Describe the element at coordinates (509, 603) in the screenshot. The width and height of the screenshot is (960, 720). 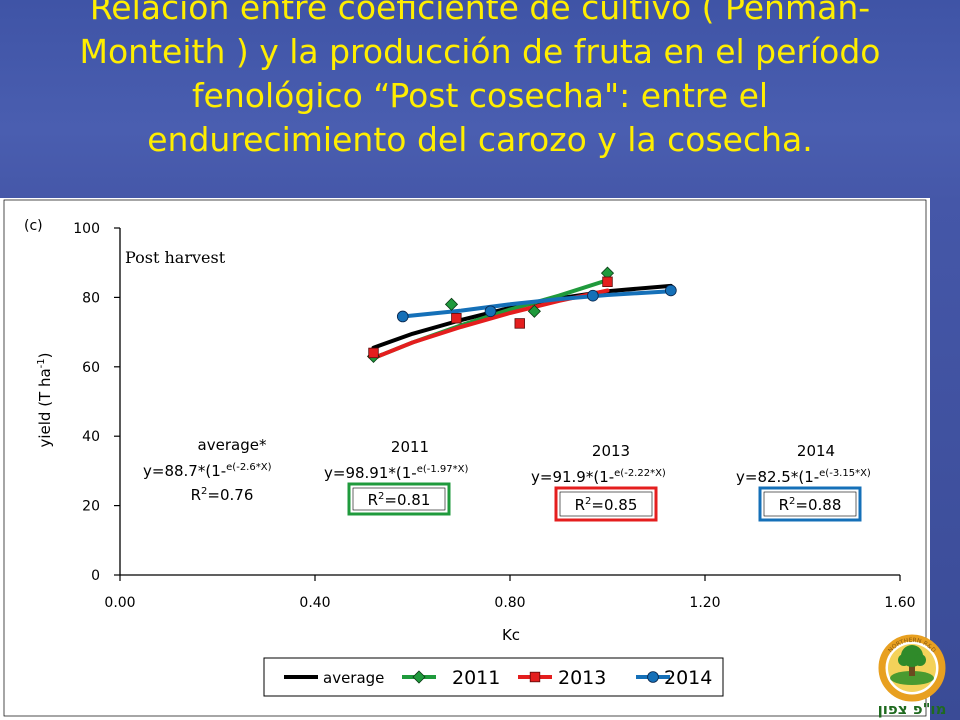
I see `x-tick-label: 0.80` at that location.